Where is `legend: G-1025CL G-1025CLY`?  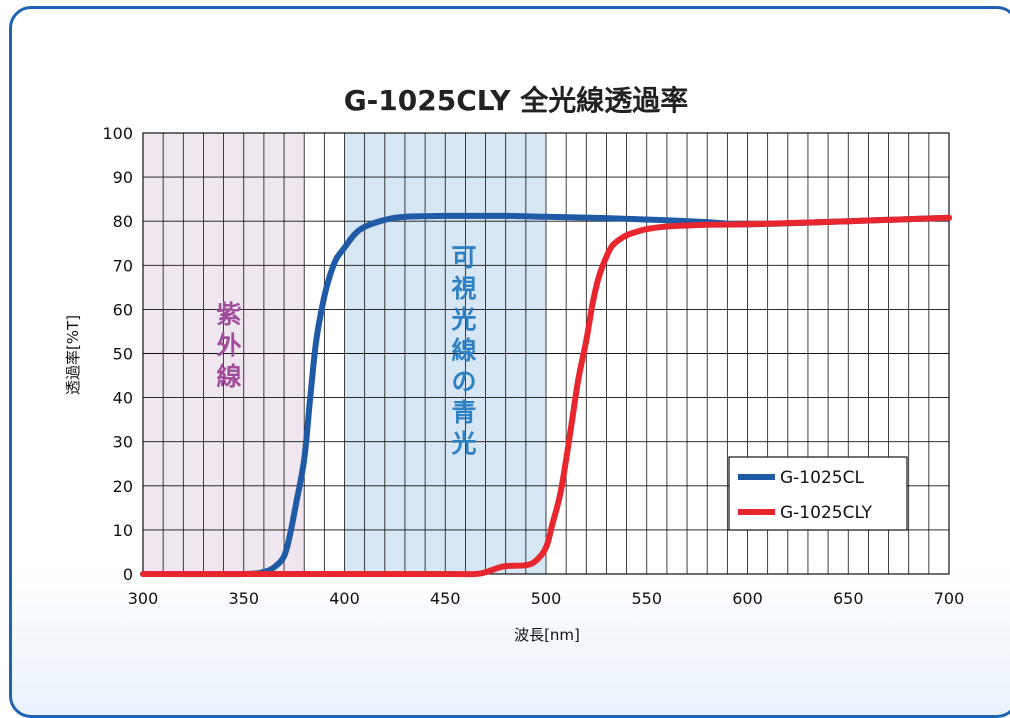 legend: G-1025CL G-1025CLY is located at coordinates (818, 493).